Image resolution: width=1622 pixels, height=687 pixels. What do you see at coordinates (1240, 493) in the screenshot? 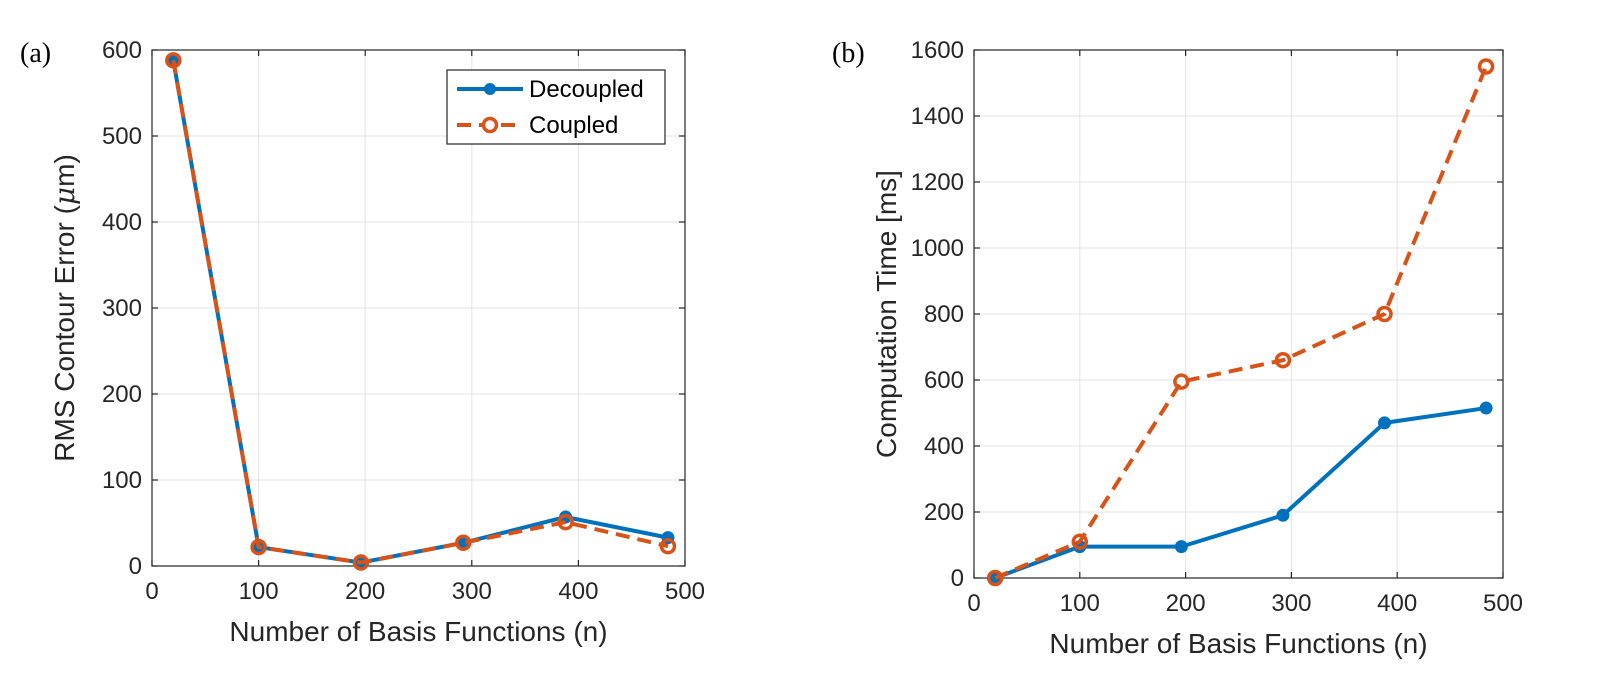
I see `series-line-decoupled` at bounding box center [1240, 493].